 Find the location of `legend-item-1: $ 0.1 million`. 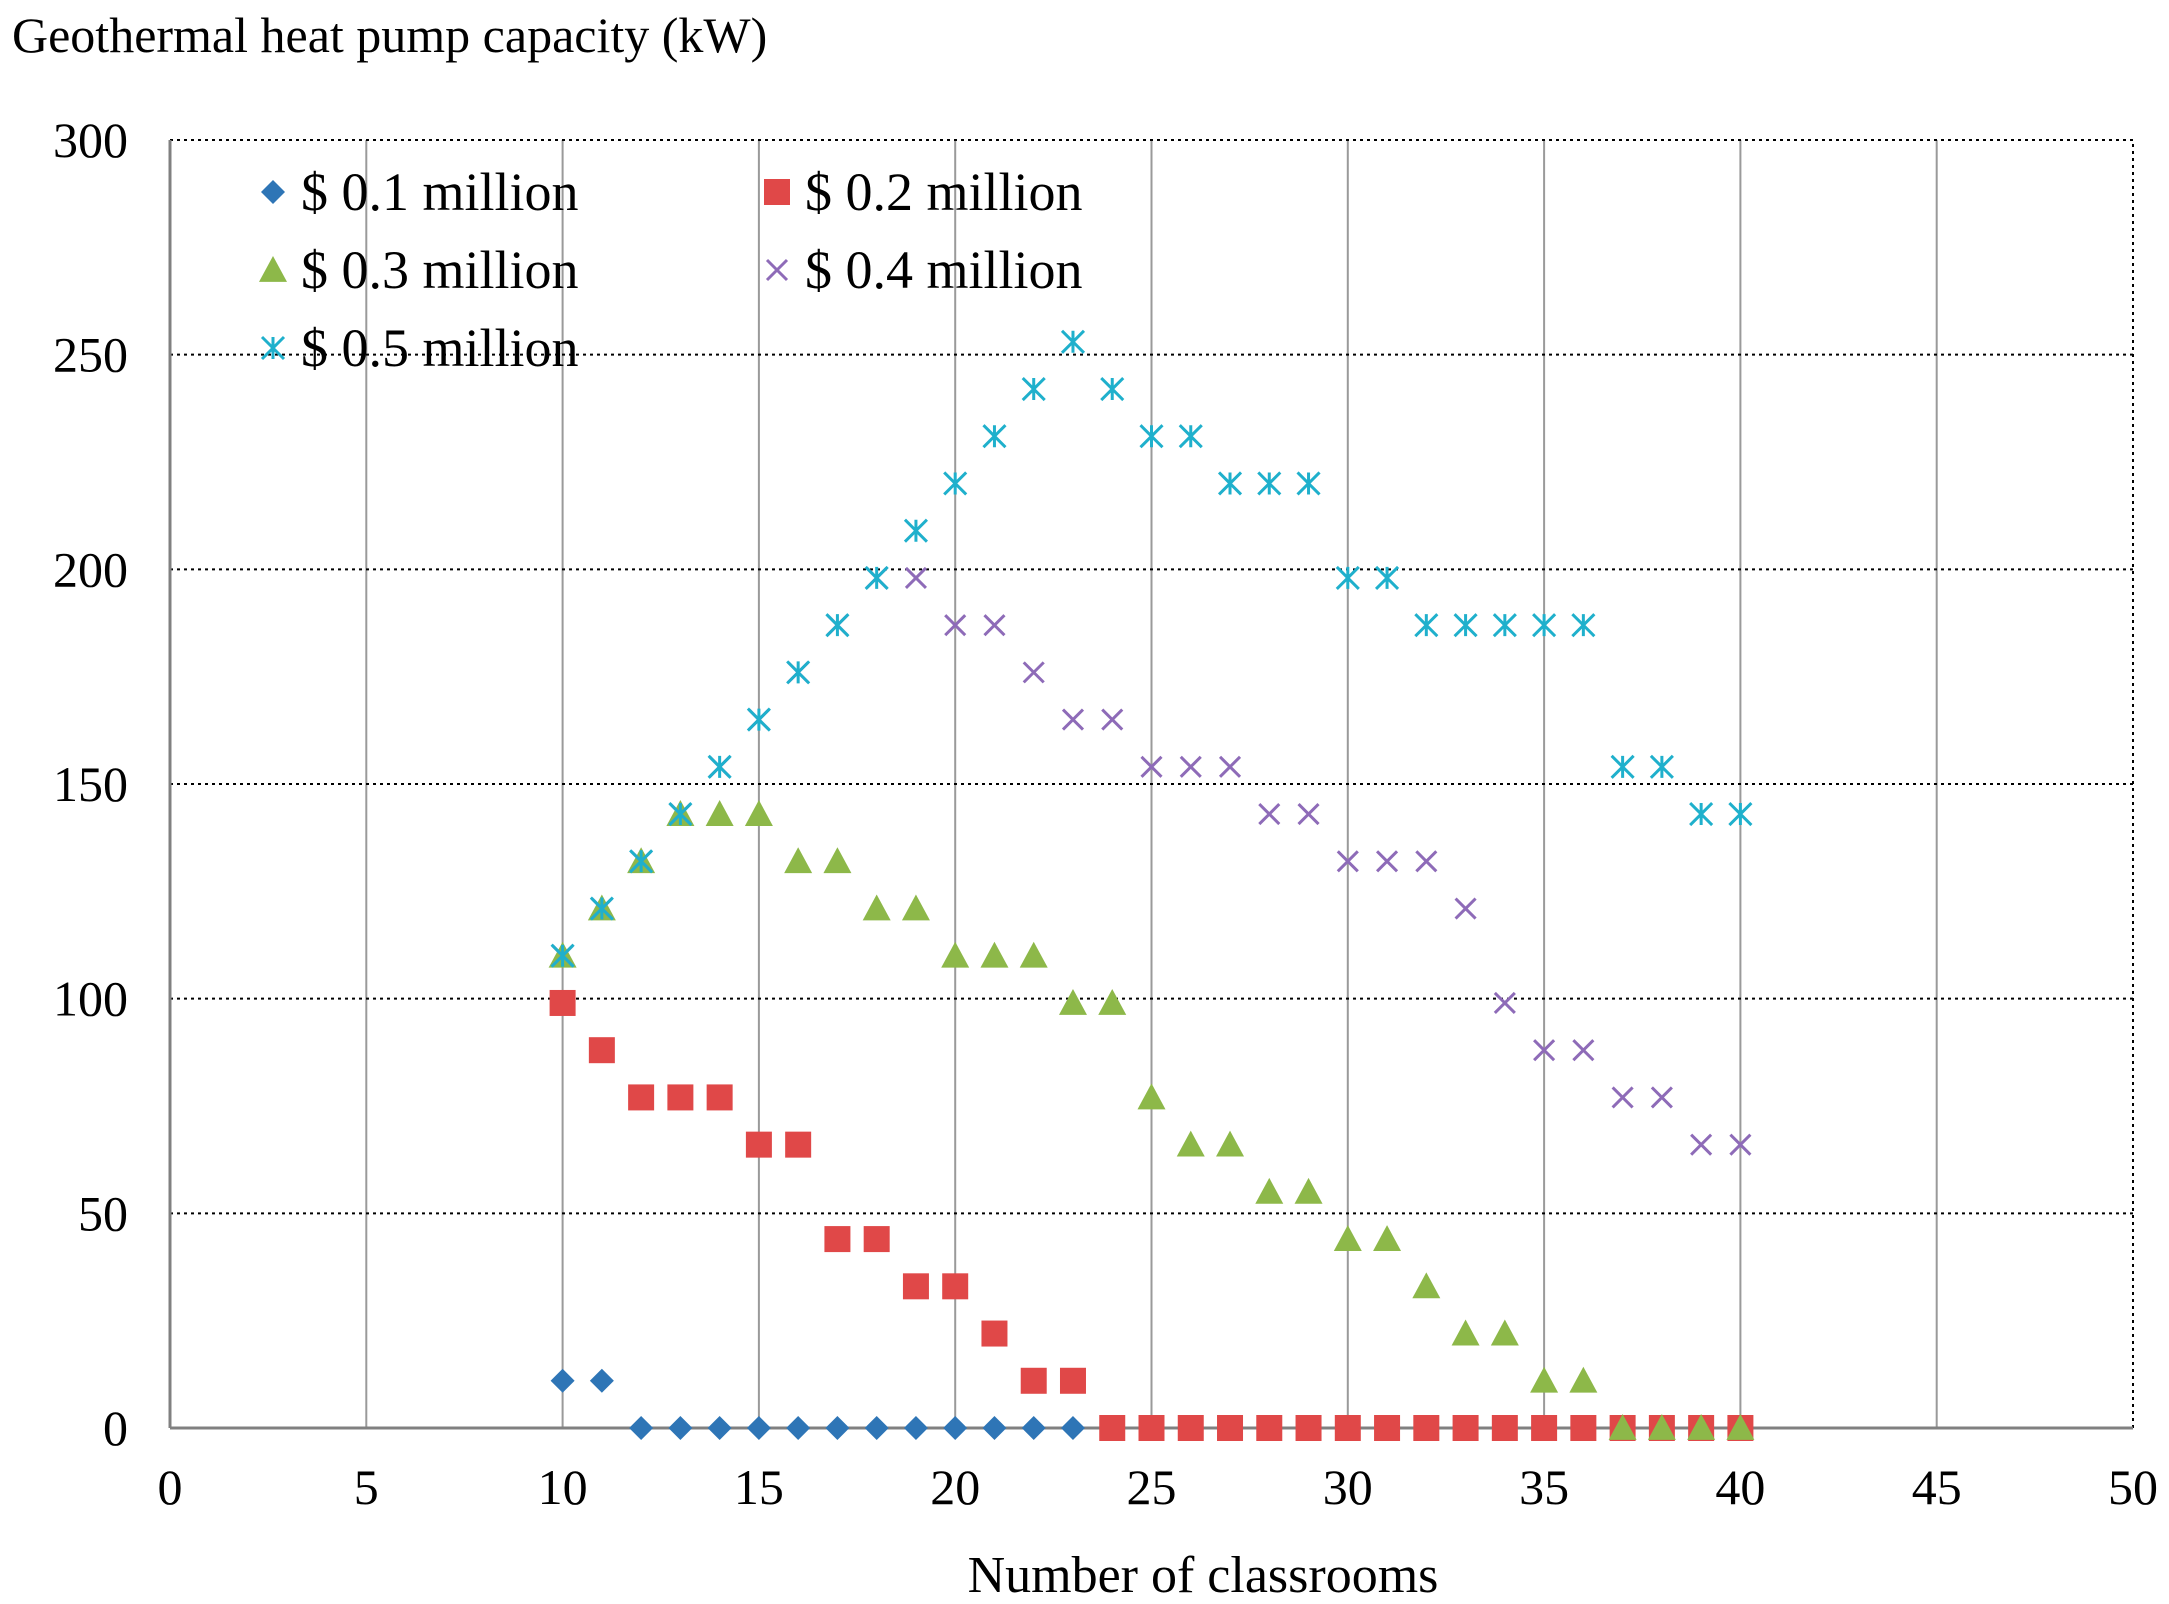

legend-item-1: $ 0.1 million is located at coordinates (420, 192).